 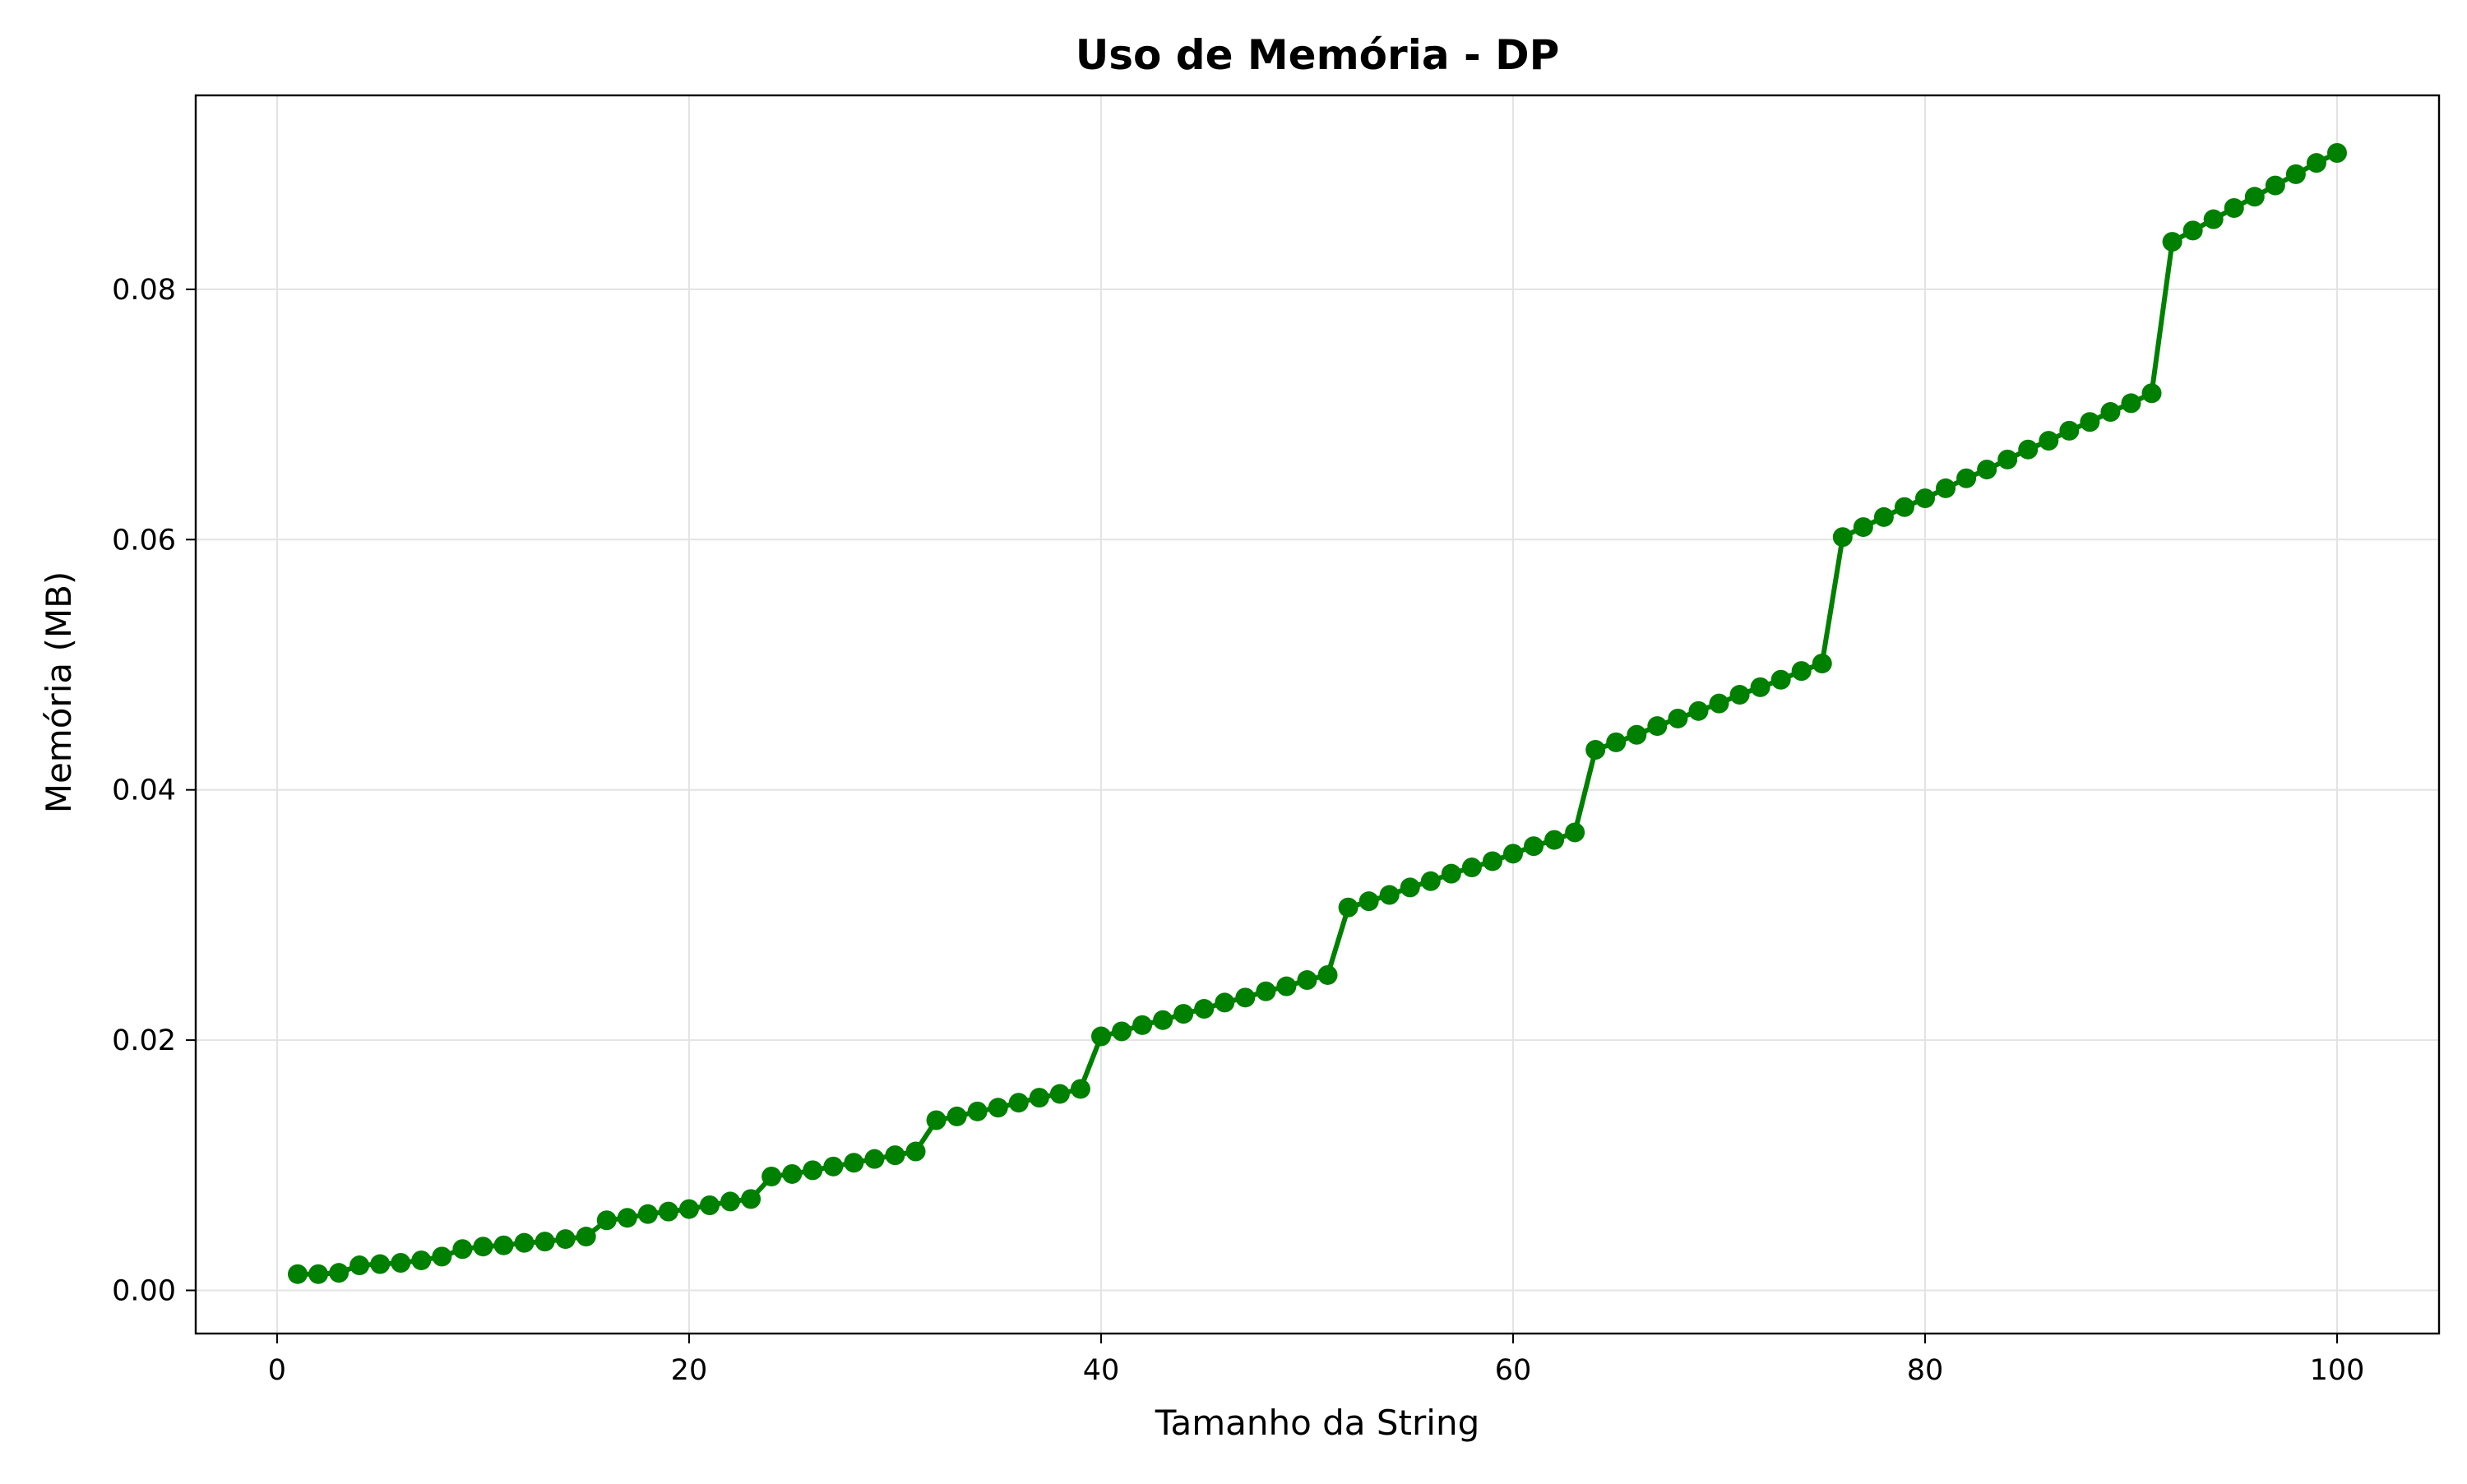 What do you see at coordinates (144, 1290) in the screenshot?
I see `y-tick-label: 0.00` at bounding box center [144, 1290].